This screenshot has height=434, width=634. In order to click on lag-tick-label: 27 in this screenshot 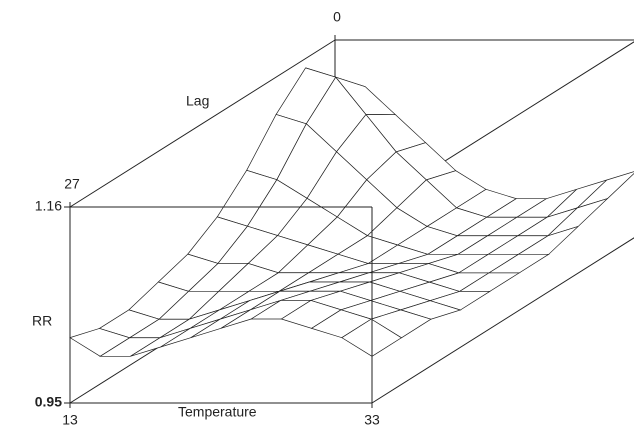, I will do `click(72, 184)`.